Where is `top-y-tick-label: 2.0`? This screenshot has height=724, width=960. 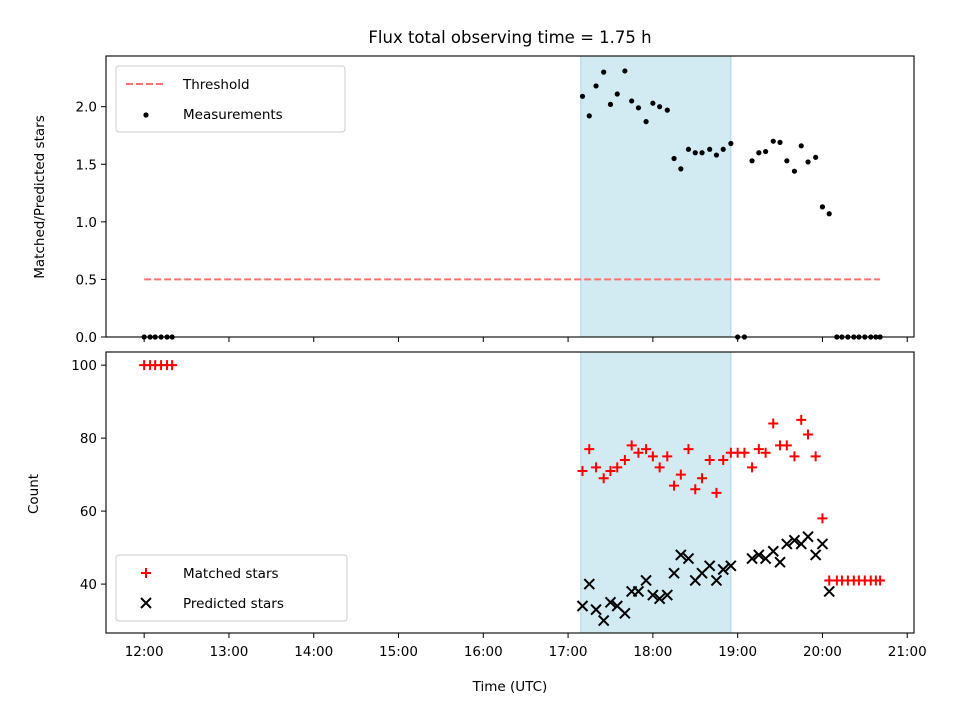
top-y-tick-label: 2.0 is located at coordinates (86, 108).